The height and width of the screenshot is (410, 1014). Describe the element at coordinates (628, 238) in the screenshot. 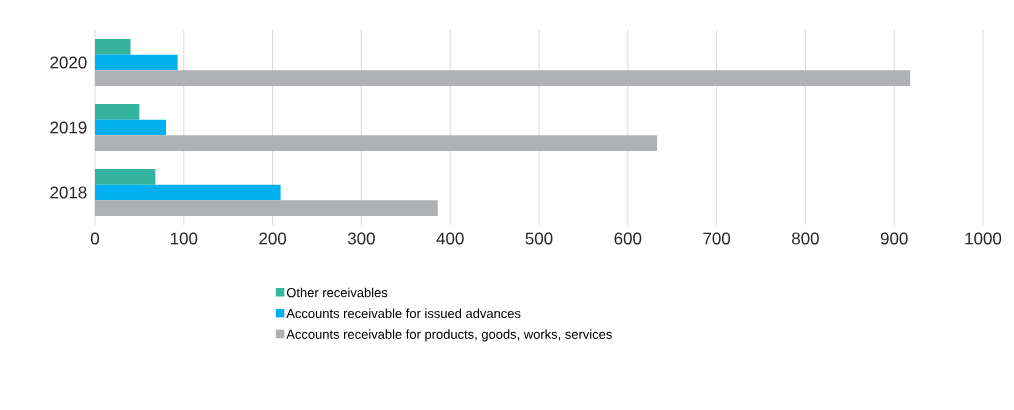

I see `x-tick-label: 600` at that location.